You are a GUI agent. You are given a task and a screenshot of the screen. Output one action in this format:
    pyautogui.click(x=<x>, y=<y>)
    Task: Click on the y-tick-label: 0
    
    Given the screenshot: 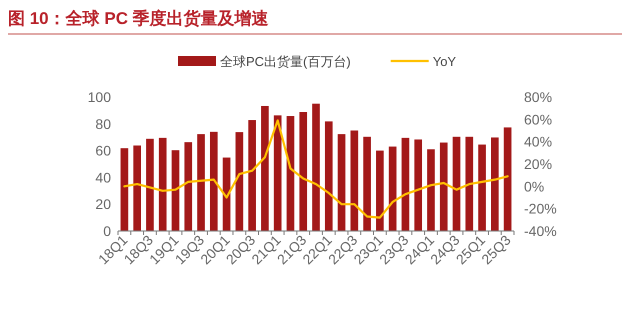 What is the action you would take?
    pyautogui.click(x=107, y=231)
    